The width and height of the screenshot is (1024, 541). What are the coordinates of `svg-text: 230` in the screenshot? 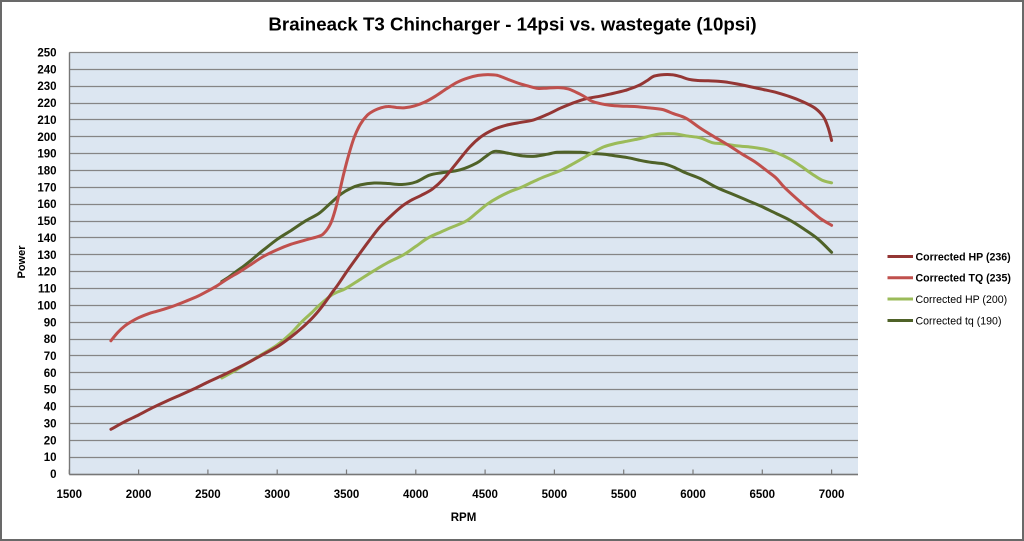 It's located at (46, 87).